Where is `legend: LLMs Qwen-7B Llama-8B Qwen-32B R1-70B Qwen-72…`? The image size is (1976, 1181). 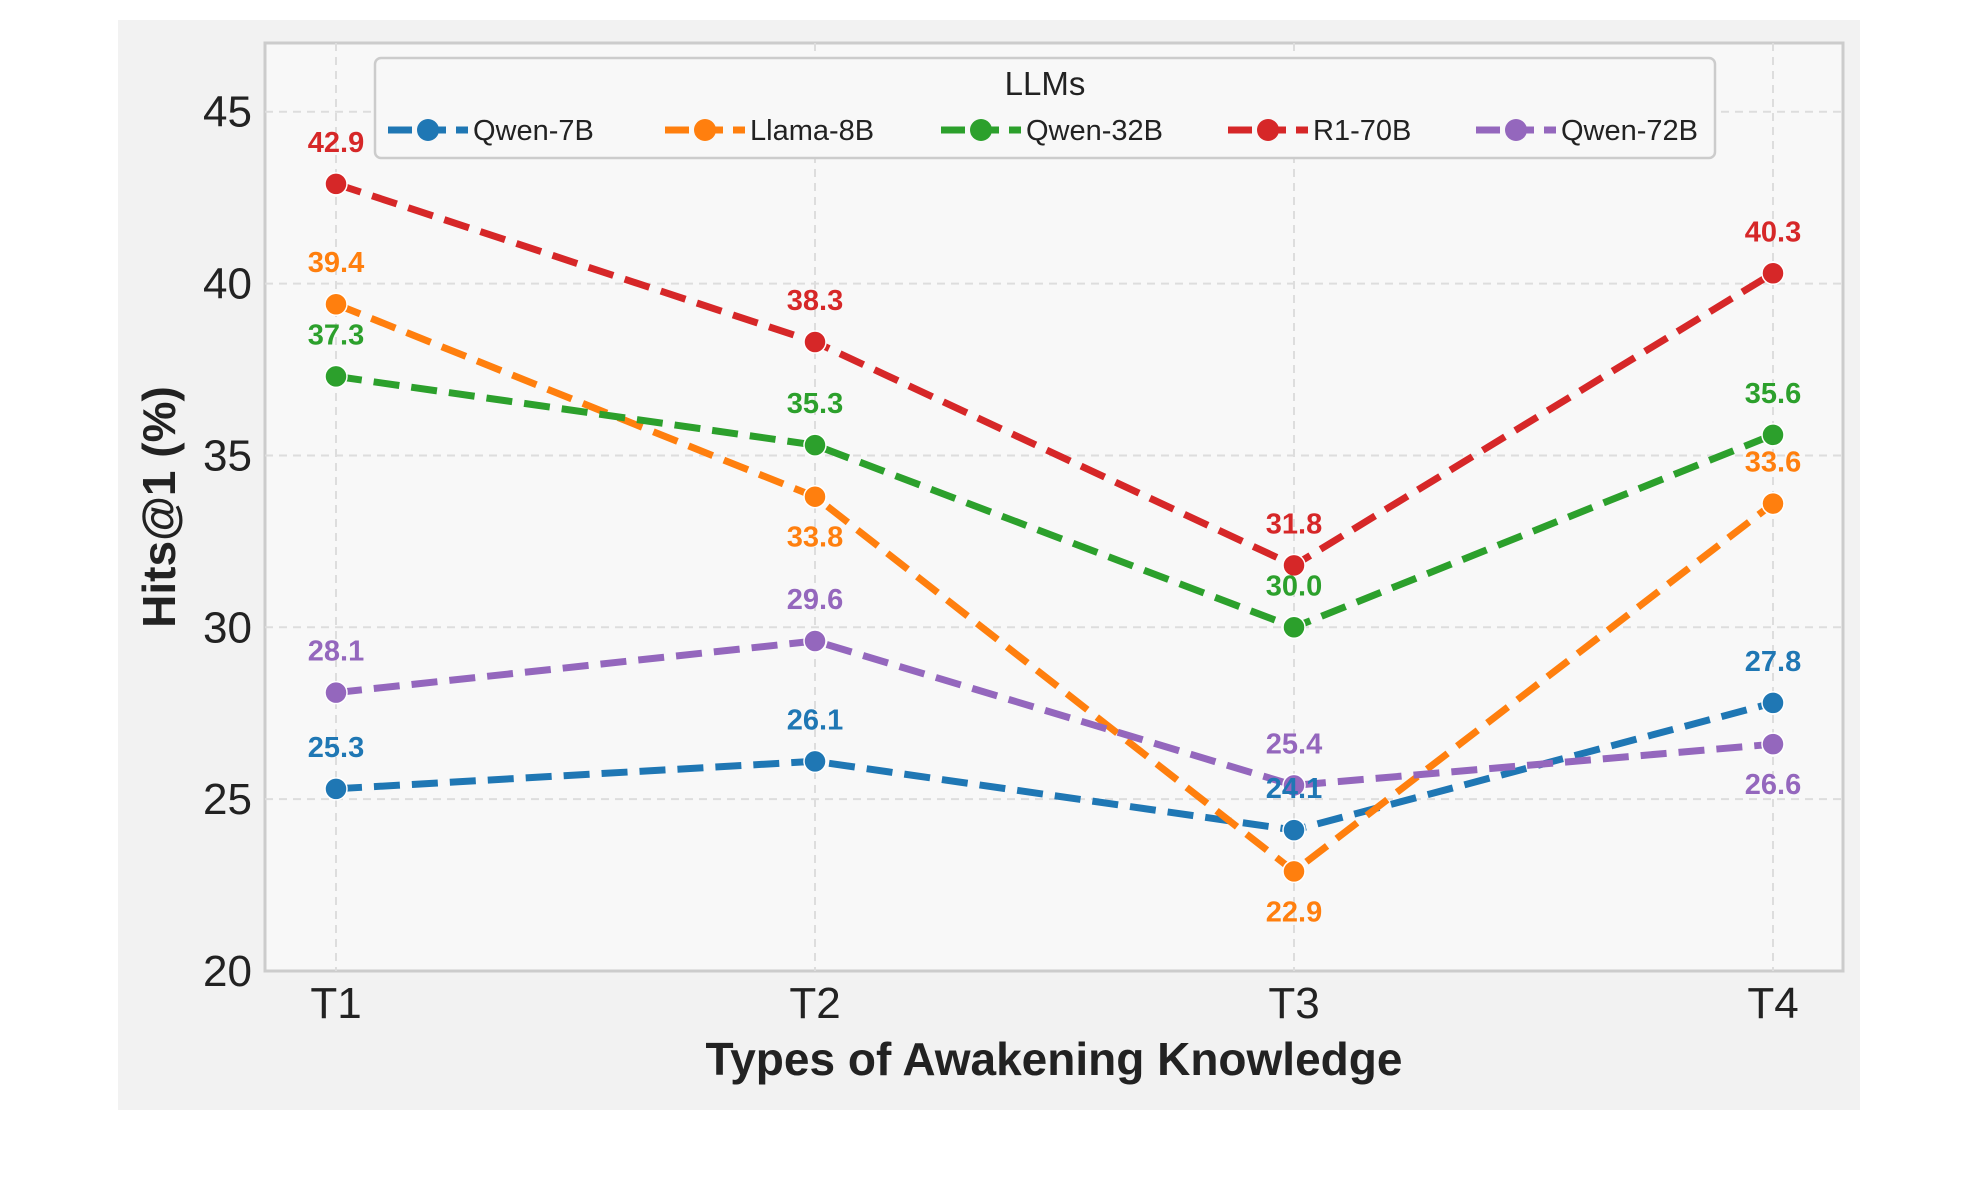
legend: LLMs Qwen-7B Llama-8B Qwen-32B R1-70B Qwen-72… is located at coordinates (1045, 108).